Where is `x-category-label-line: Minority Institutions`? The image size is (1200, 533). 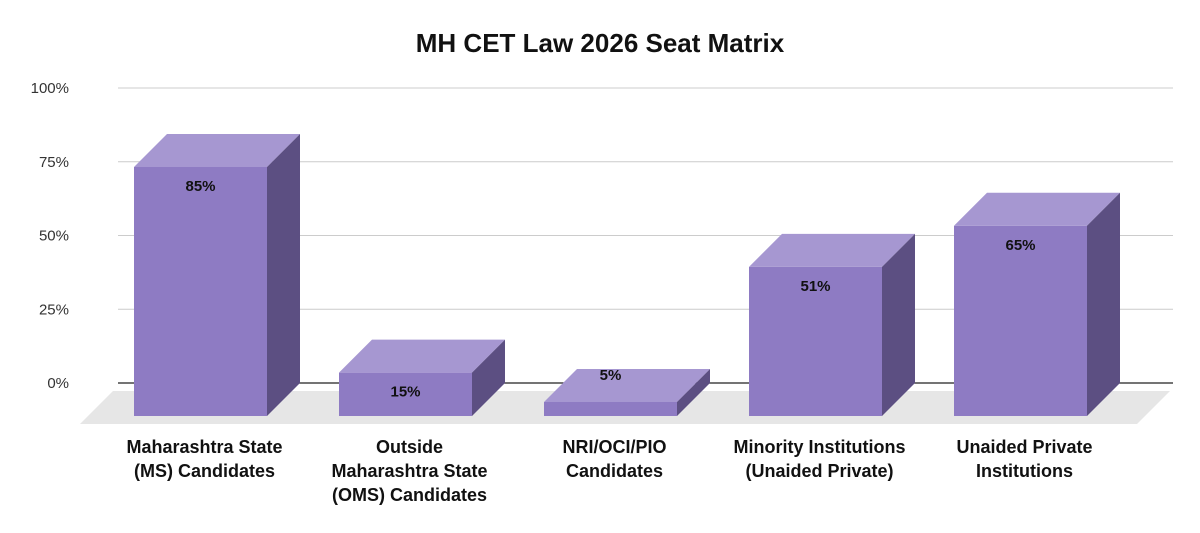 x-category-label-line: Minority Institutions is located at coordinates (820, 447).